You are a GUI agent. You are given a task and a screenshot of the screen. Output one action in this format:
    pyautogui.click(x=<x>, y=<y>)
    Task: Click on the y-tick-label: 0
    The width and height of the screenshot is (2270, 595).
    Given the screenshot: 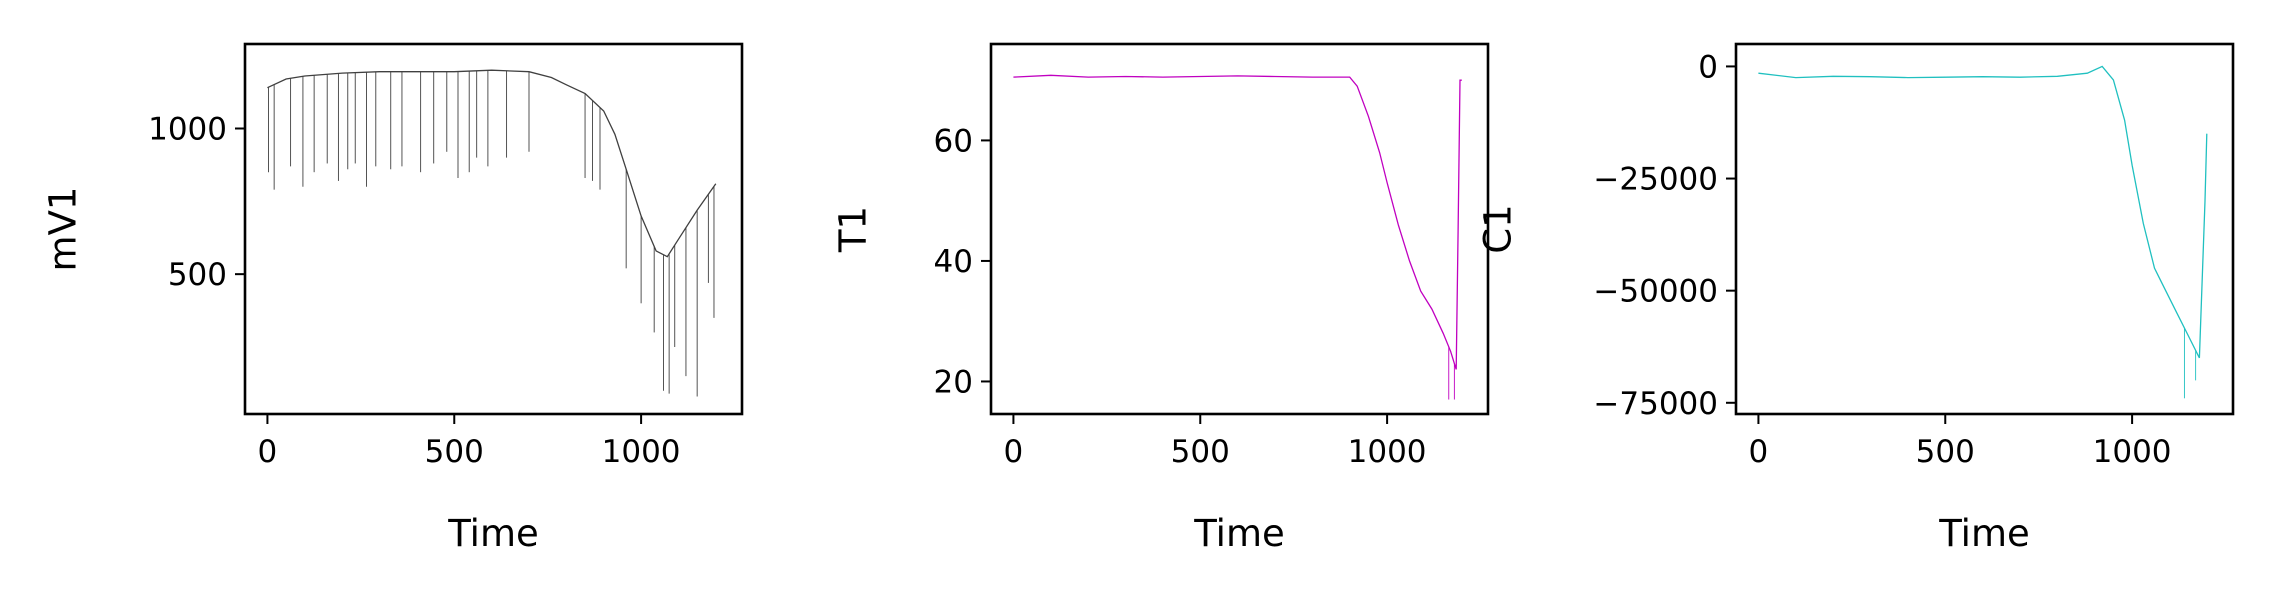 What is the action you would take?
    pyautogui.click(x=1708, y=67)
    